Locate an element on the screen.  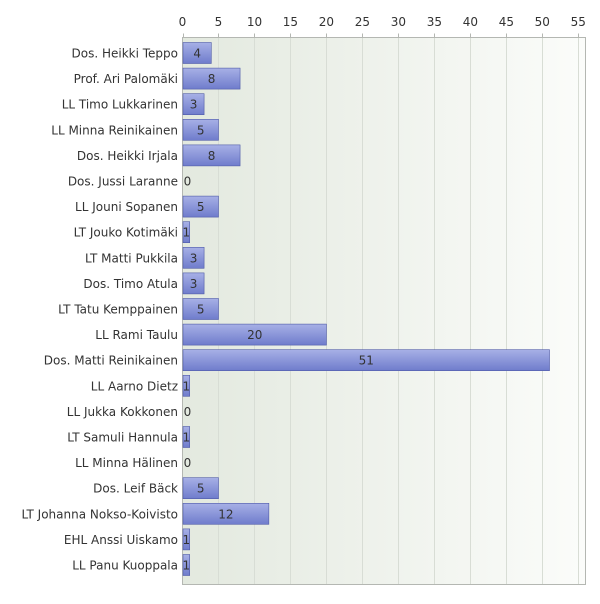
category-label: LL Aarno Dietz is located at coordinates (134, 386).